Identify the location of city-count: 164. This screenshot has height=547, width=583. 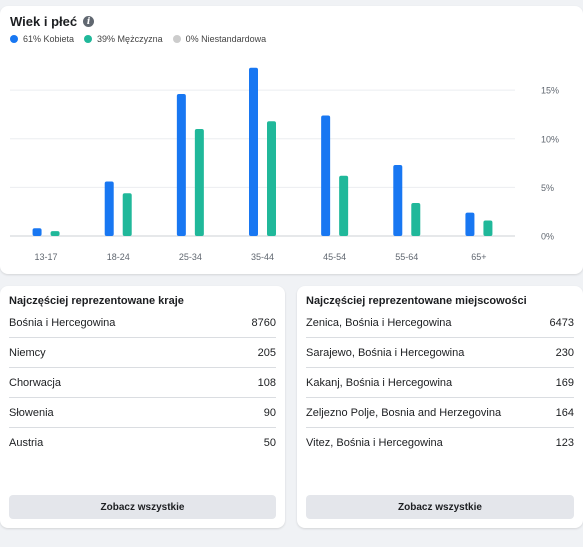
(564, 412).